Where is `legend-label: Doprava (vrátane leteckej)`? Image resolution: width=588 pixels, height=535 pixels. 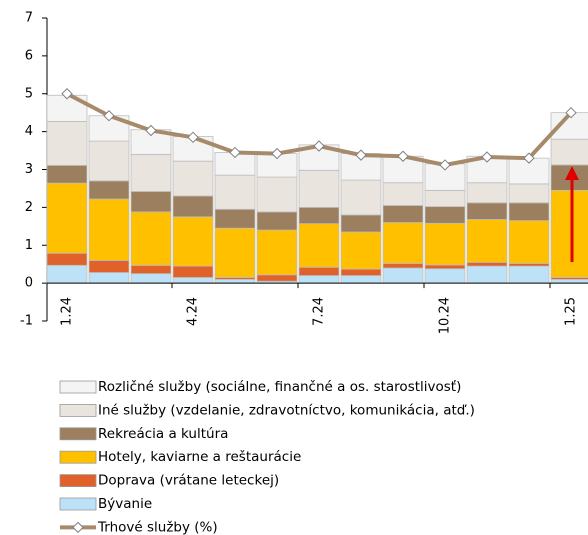
legend-label: Doprava (vrátane leteckej) is located at coordinates (188, 481).